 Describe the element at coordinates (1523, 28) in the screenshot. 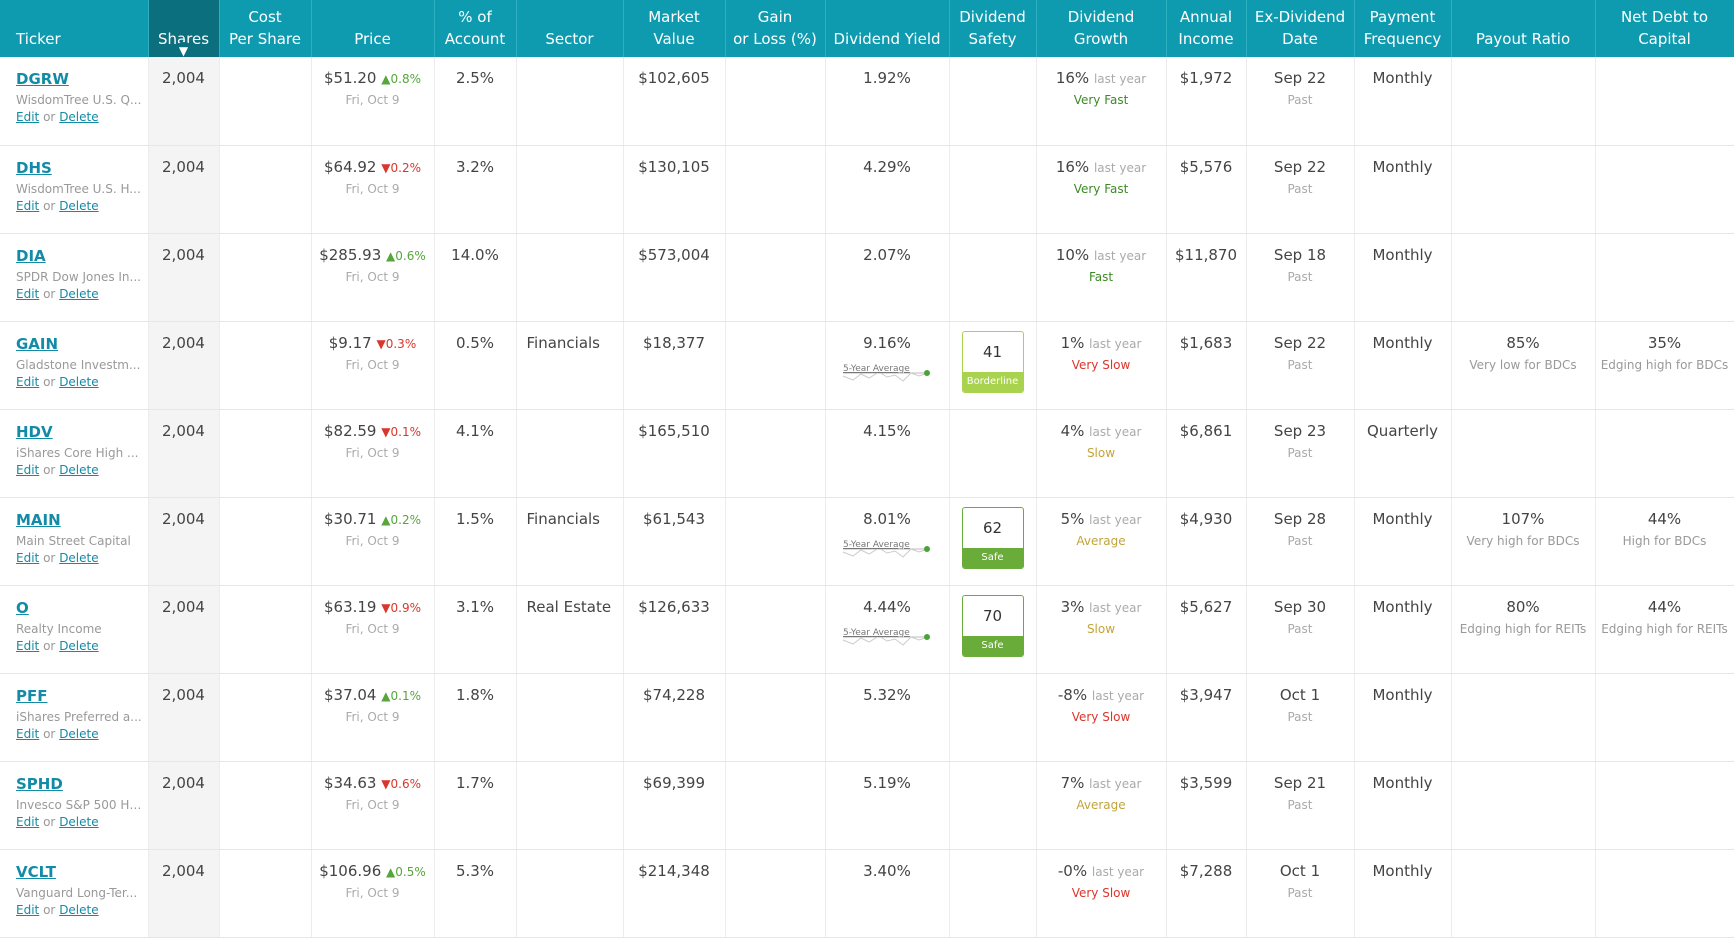

I see `column-header-payout: Payout Ratio` at that location.